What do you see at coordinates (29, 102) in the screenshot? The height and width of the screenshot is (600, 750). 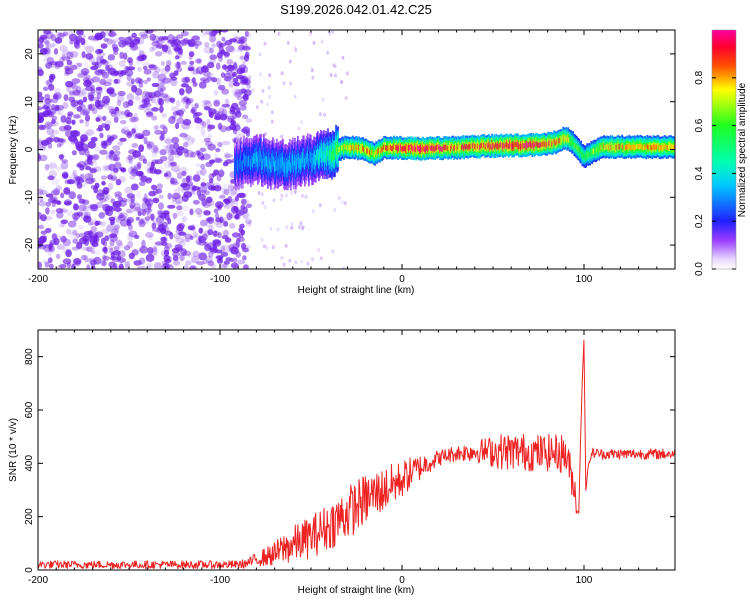 I see `spectrogram-y-tick-label: 10` at bounding box center [29, 102].